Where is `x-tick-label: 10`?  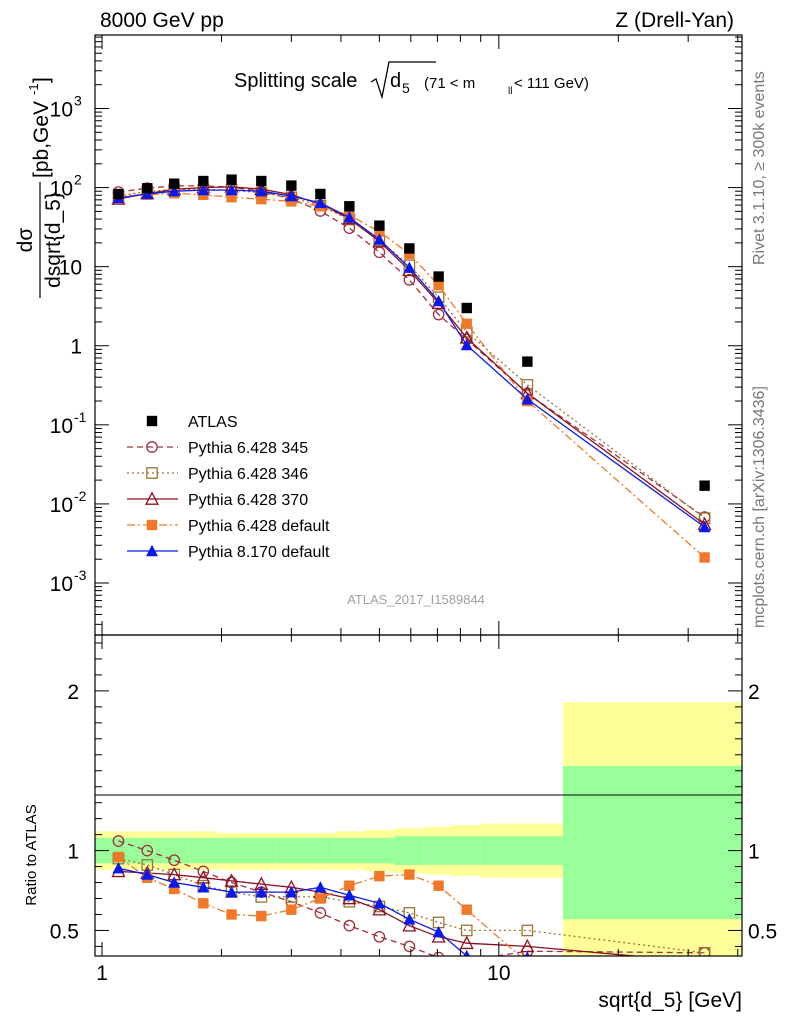
x-tick-label: 10 is located at coordinates (498, 973).